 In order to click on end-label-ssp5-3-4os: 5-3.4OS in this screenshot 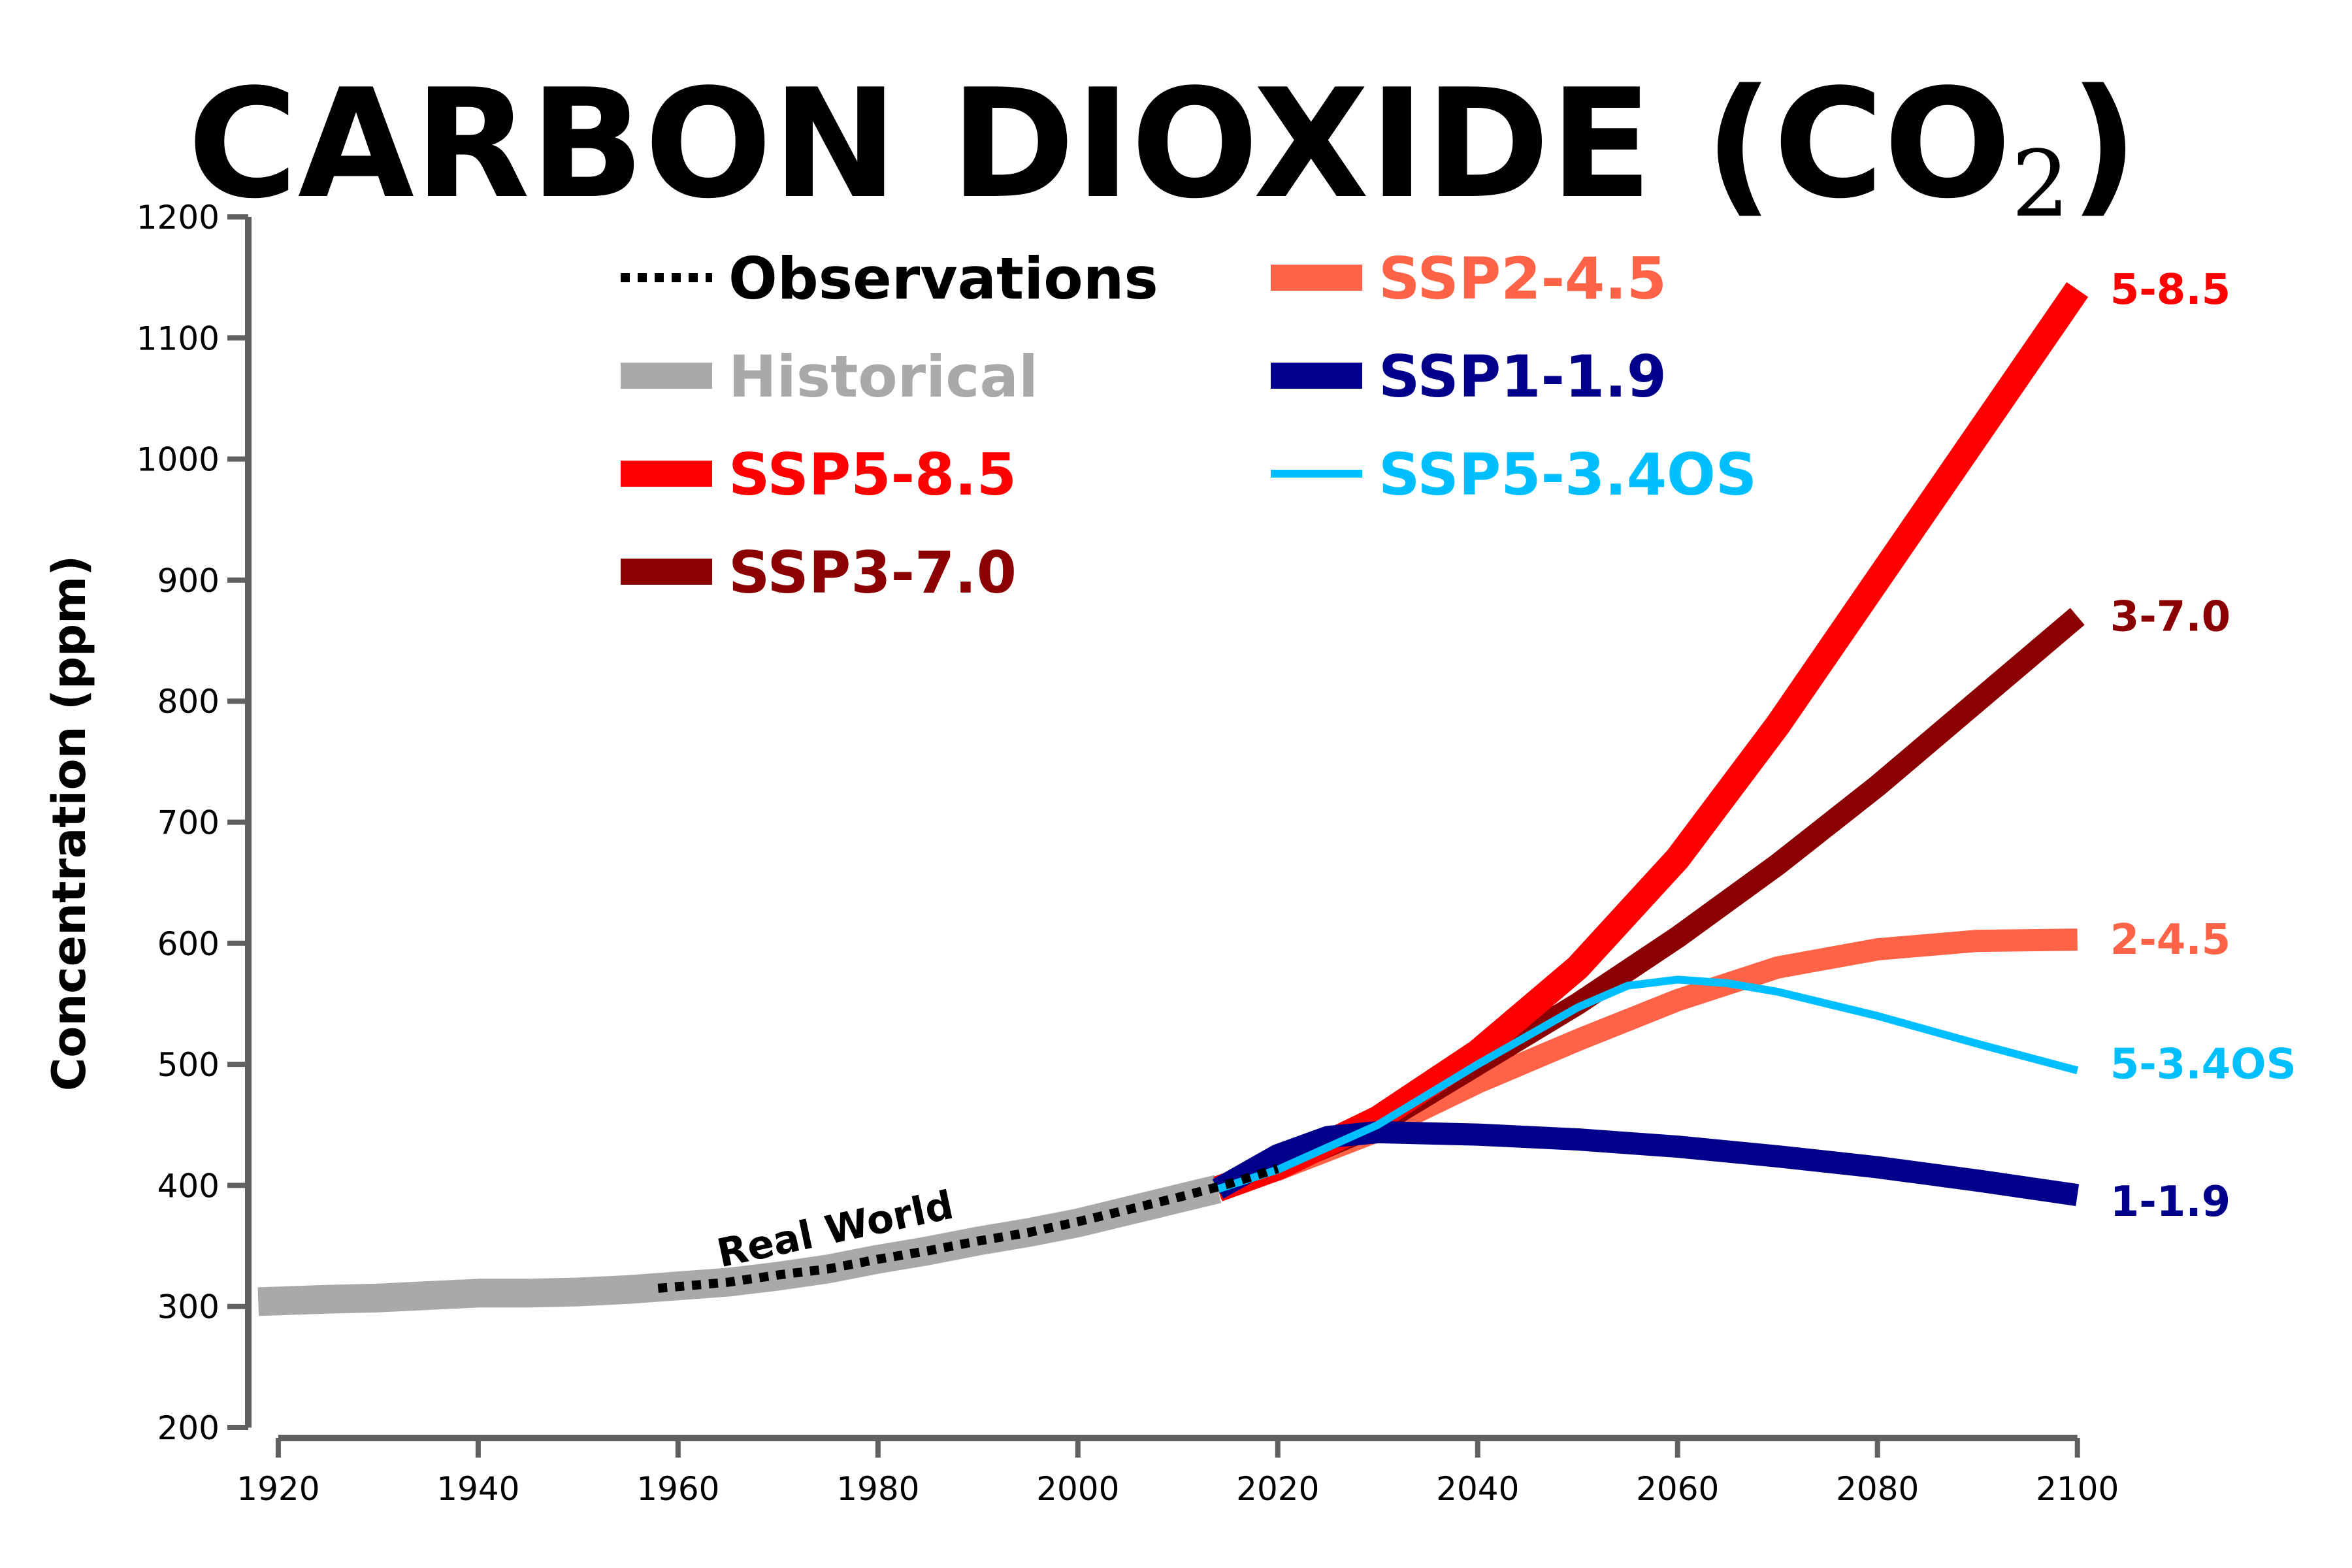, I will do `click(2203, 1064)`.